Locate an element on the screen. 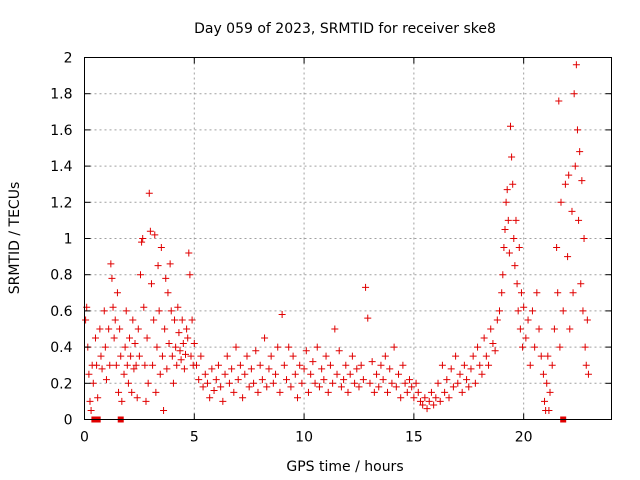 This screenshot has width=640, height=480. y-axis-label: SRMTID / TECUs is located at coordinates (15, 238).